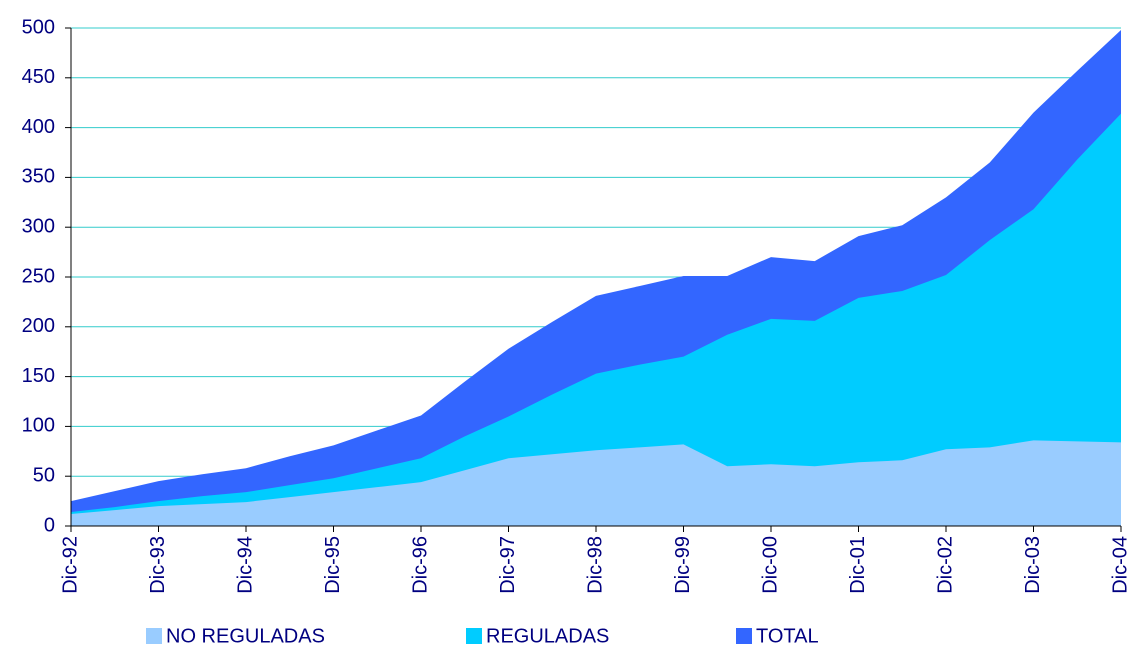  I want to click on y-tick-label: 150, so click(38, 376).